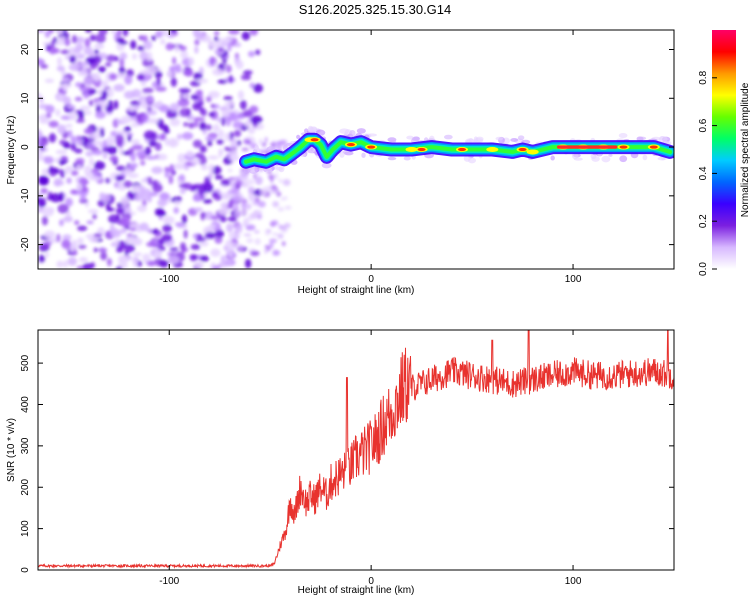 This screenshot has width=750, height=600. Describe the element at coordinates (573, 581) in the screenshot. I see `snr-xtick-label: 100` at that location.